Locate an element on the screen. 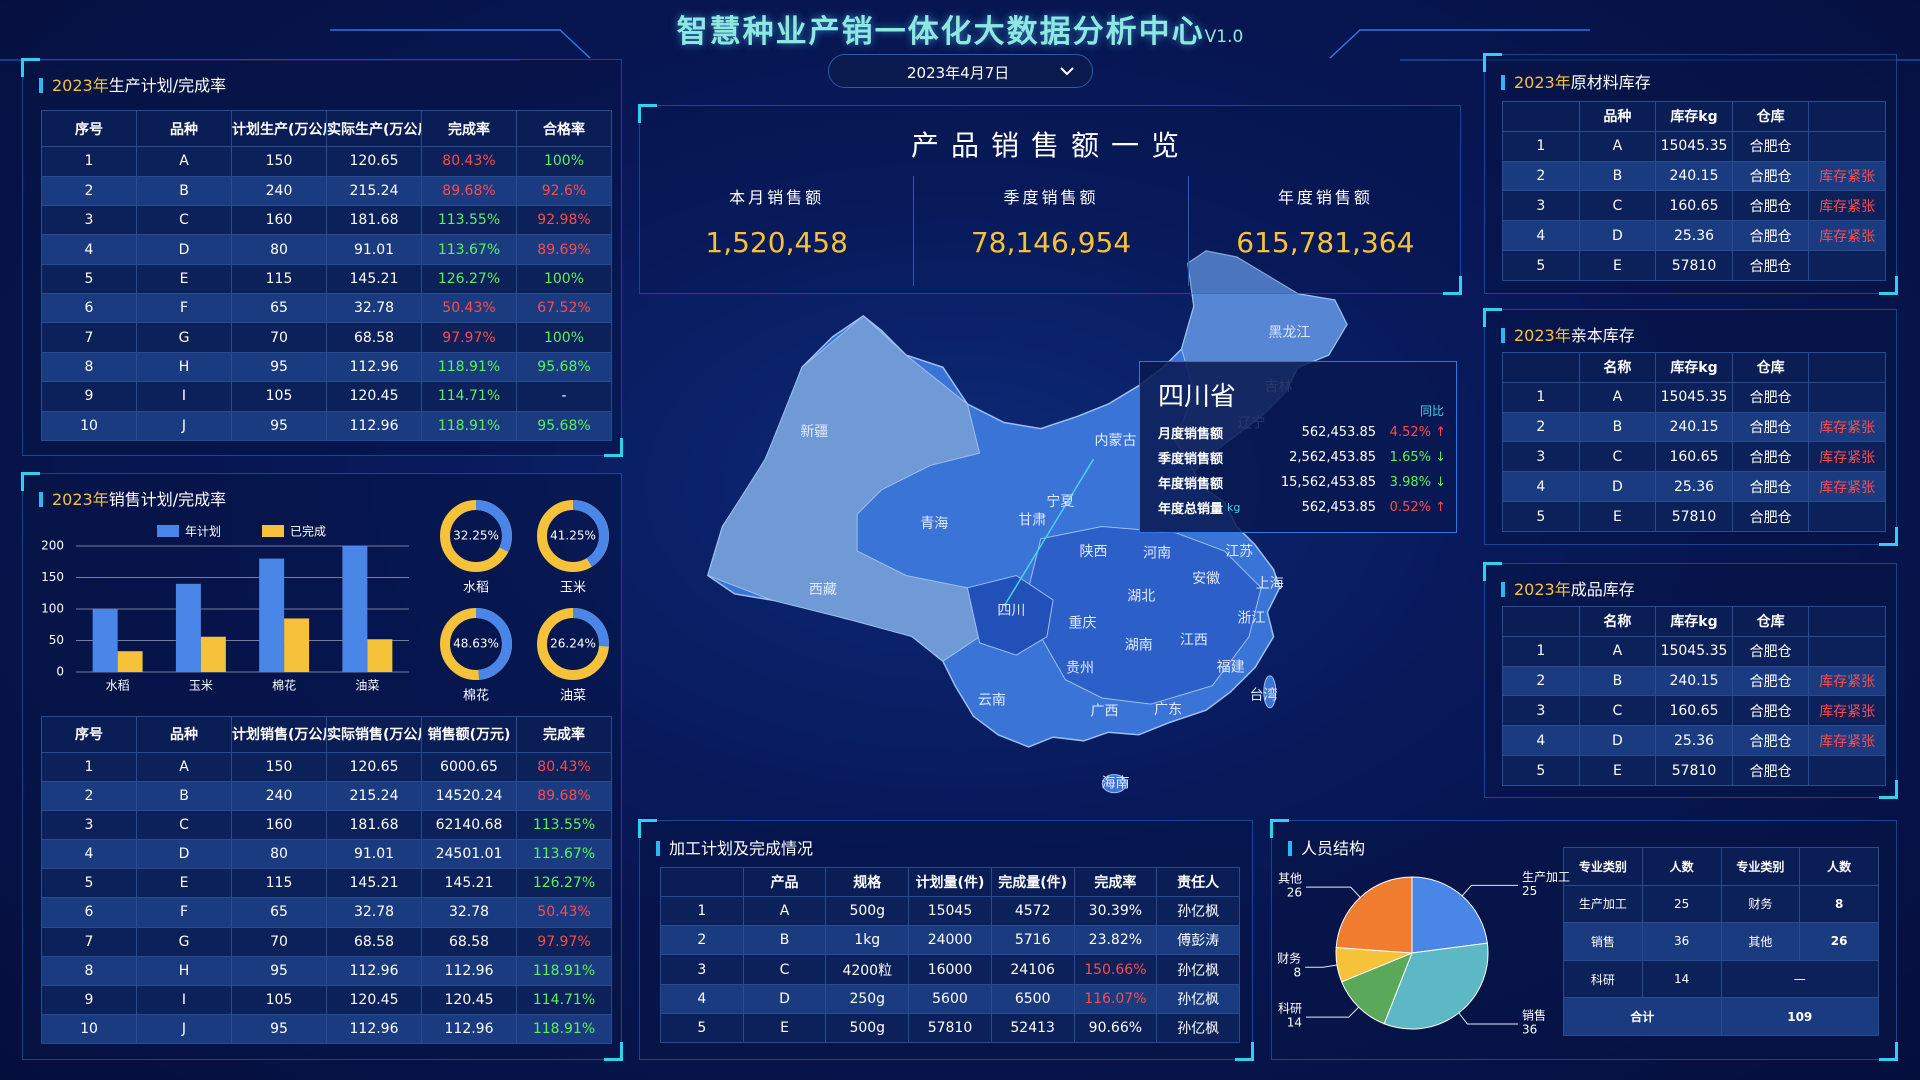  table-row: 销售 36 其他 26 is located at coordinates (1721, 941).